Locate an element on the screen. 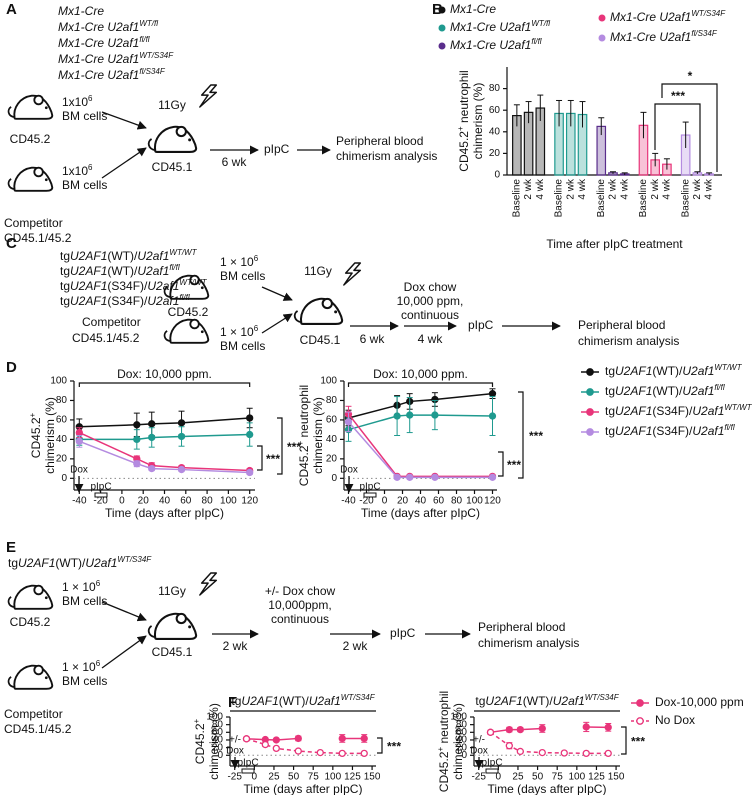 The width and height of the screenshot is (753, 795). x-tick-label: -40 is located at coordinates (348, 501).